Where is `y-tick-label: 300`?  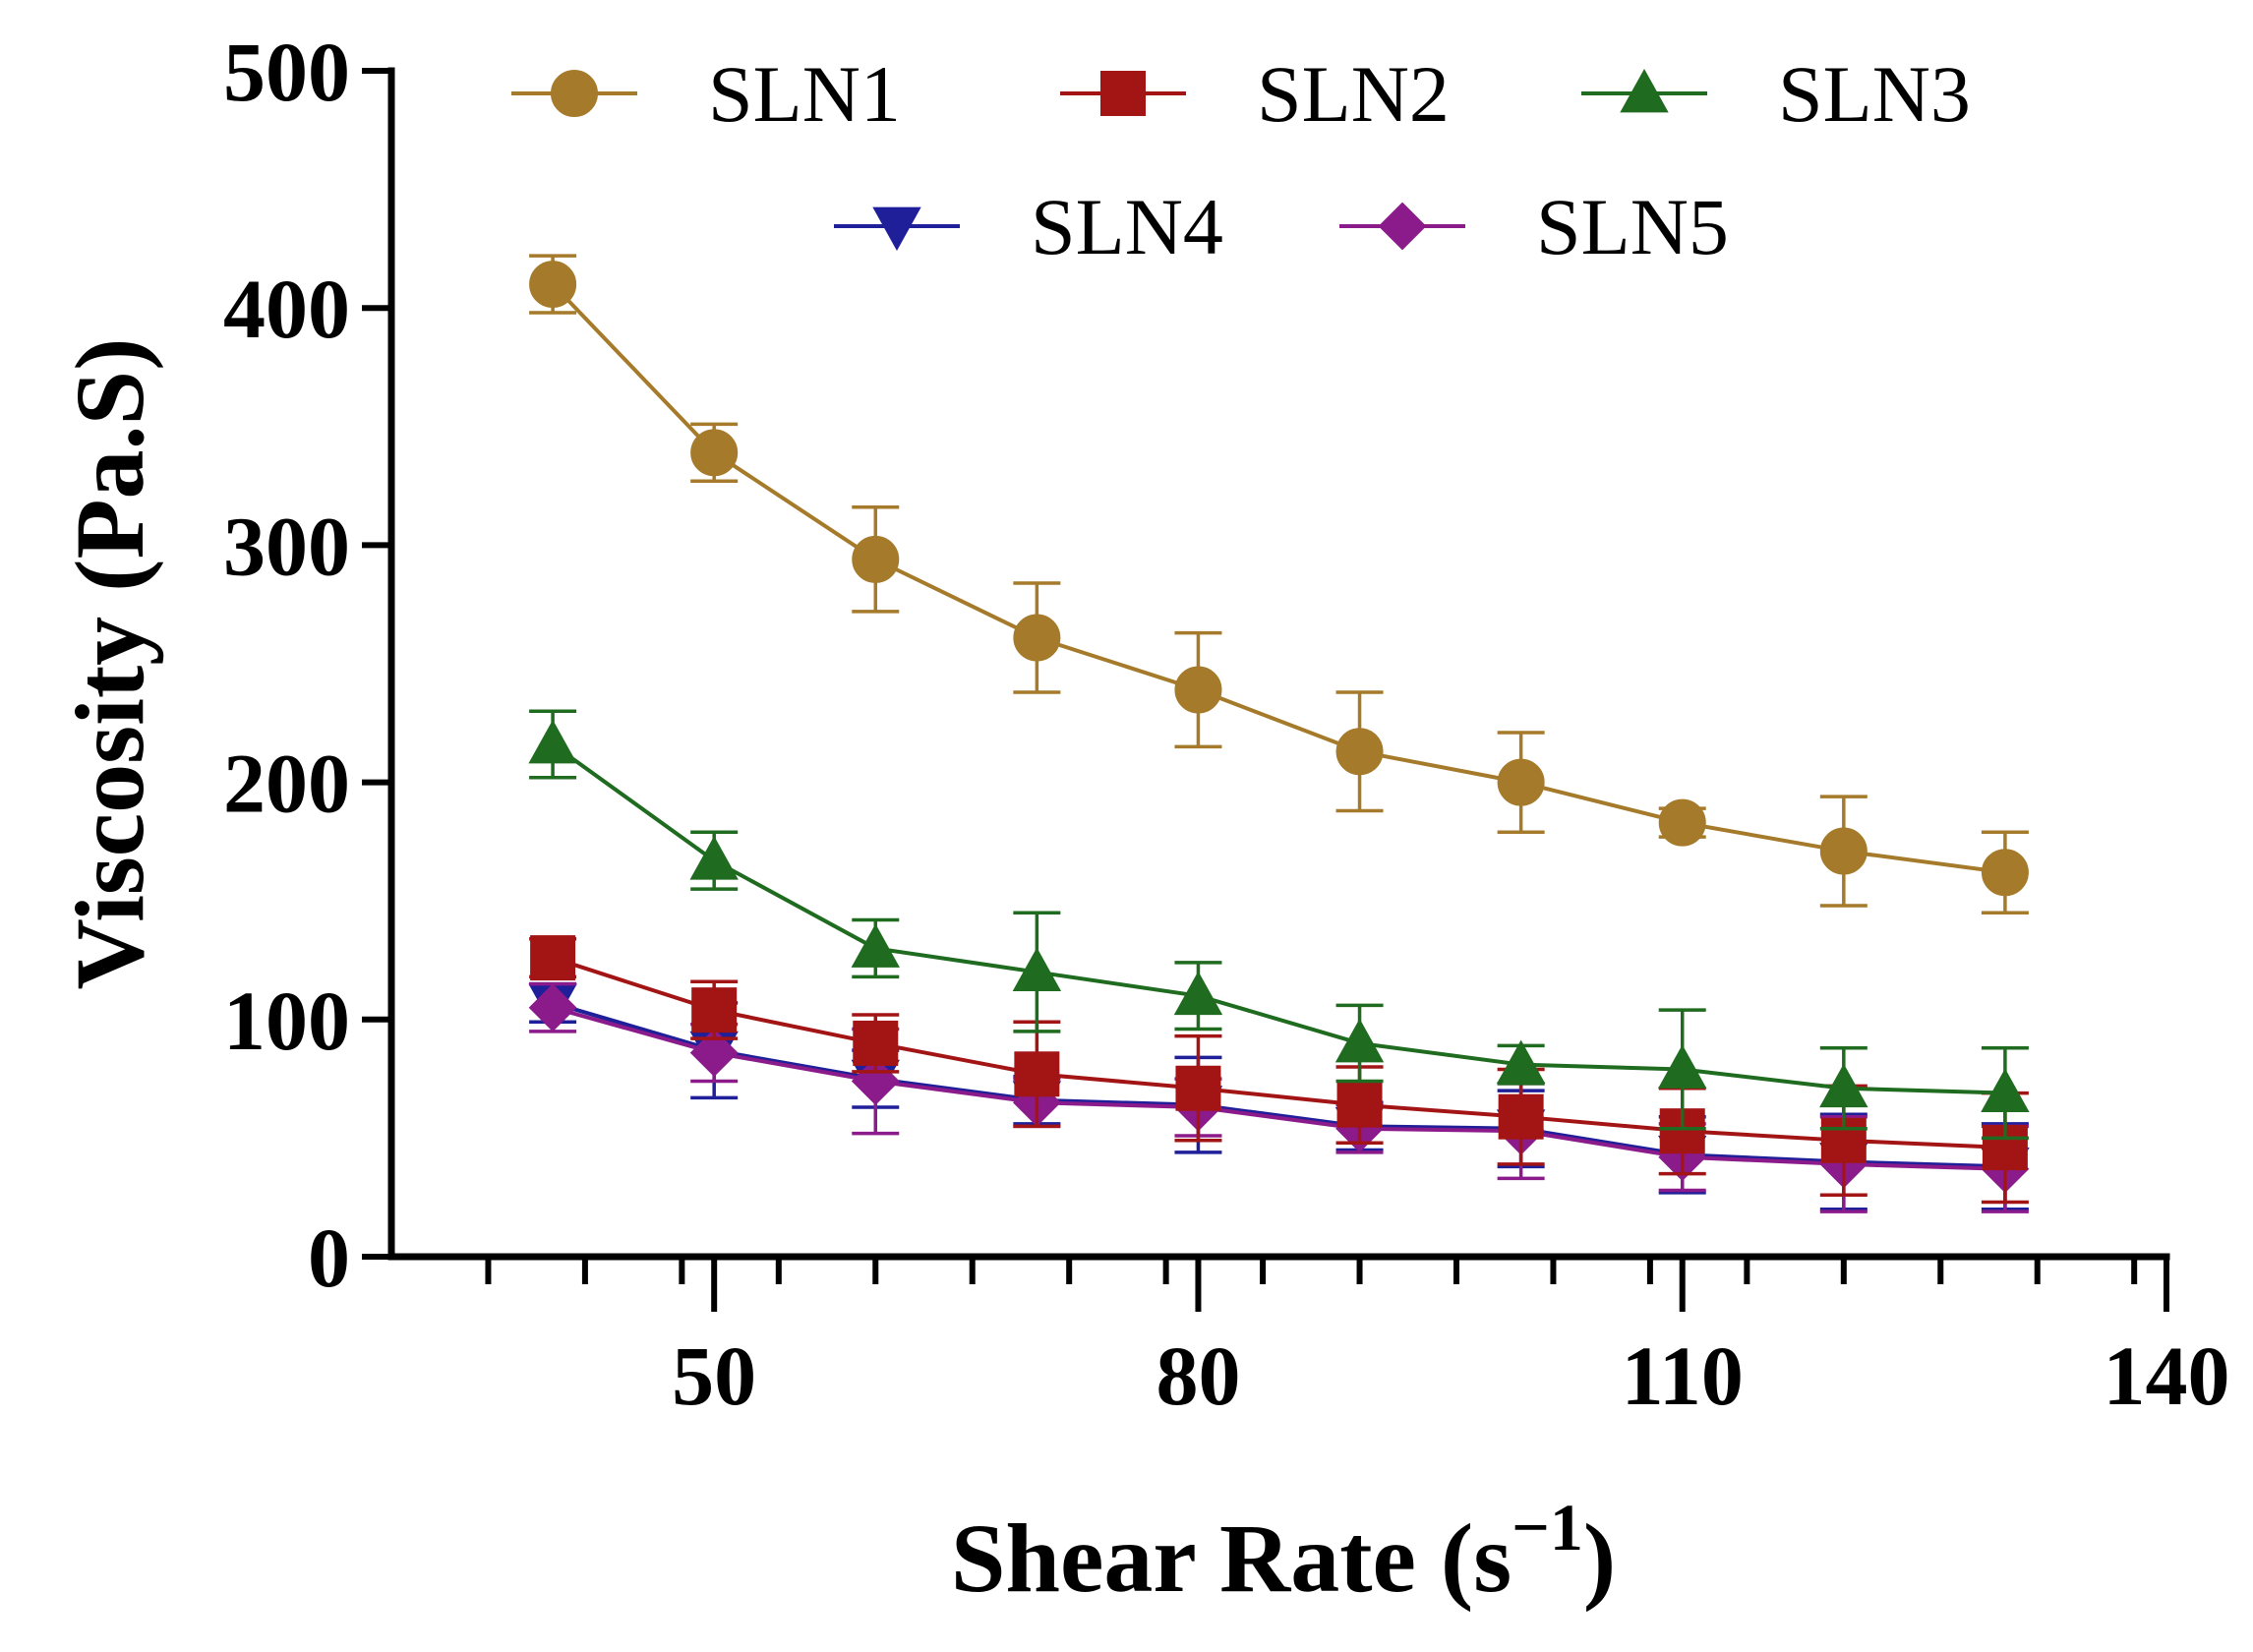
y-tick-label: 300 is located at coordinates (286, 546).